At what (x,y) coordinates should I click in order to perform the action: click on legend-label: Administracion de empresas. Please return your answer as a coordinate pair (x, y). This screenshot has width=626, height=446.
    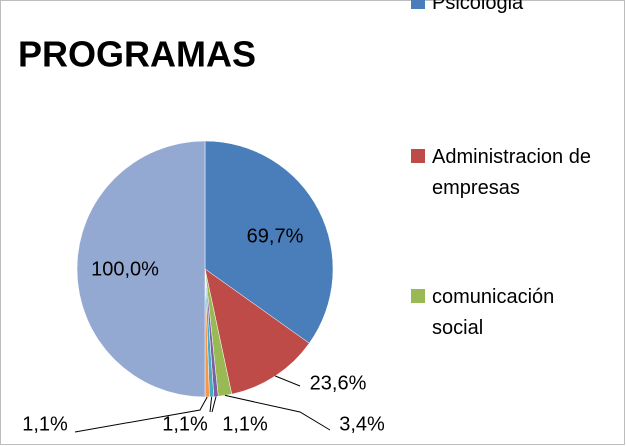
    Looking at the image, I should click on (511, 172).